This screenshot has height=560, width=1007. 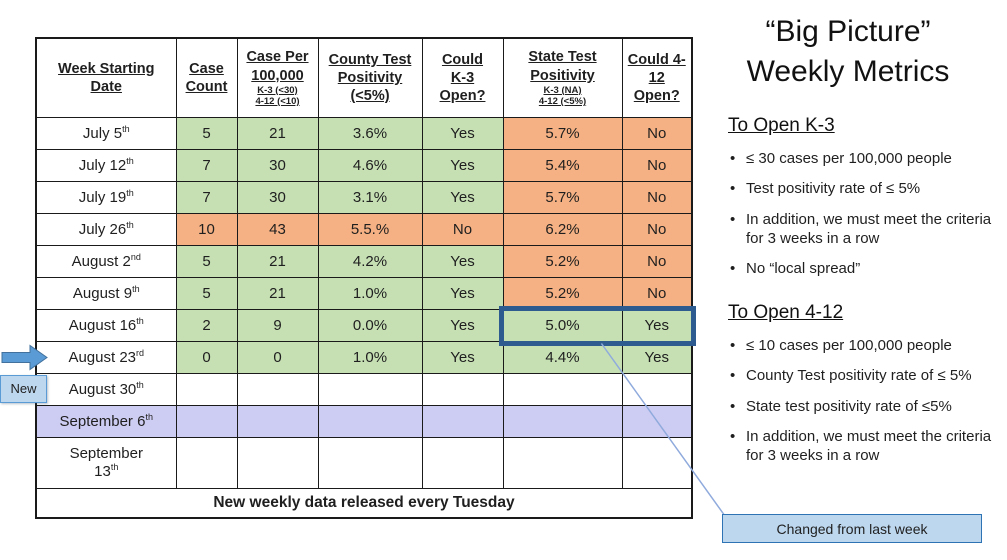 What do you see at coordinates (106, 325) in the screenshot?
I see `date-cell: August 16th` at bounding box center [106, 325].